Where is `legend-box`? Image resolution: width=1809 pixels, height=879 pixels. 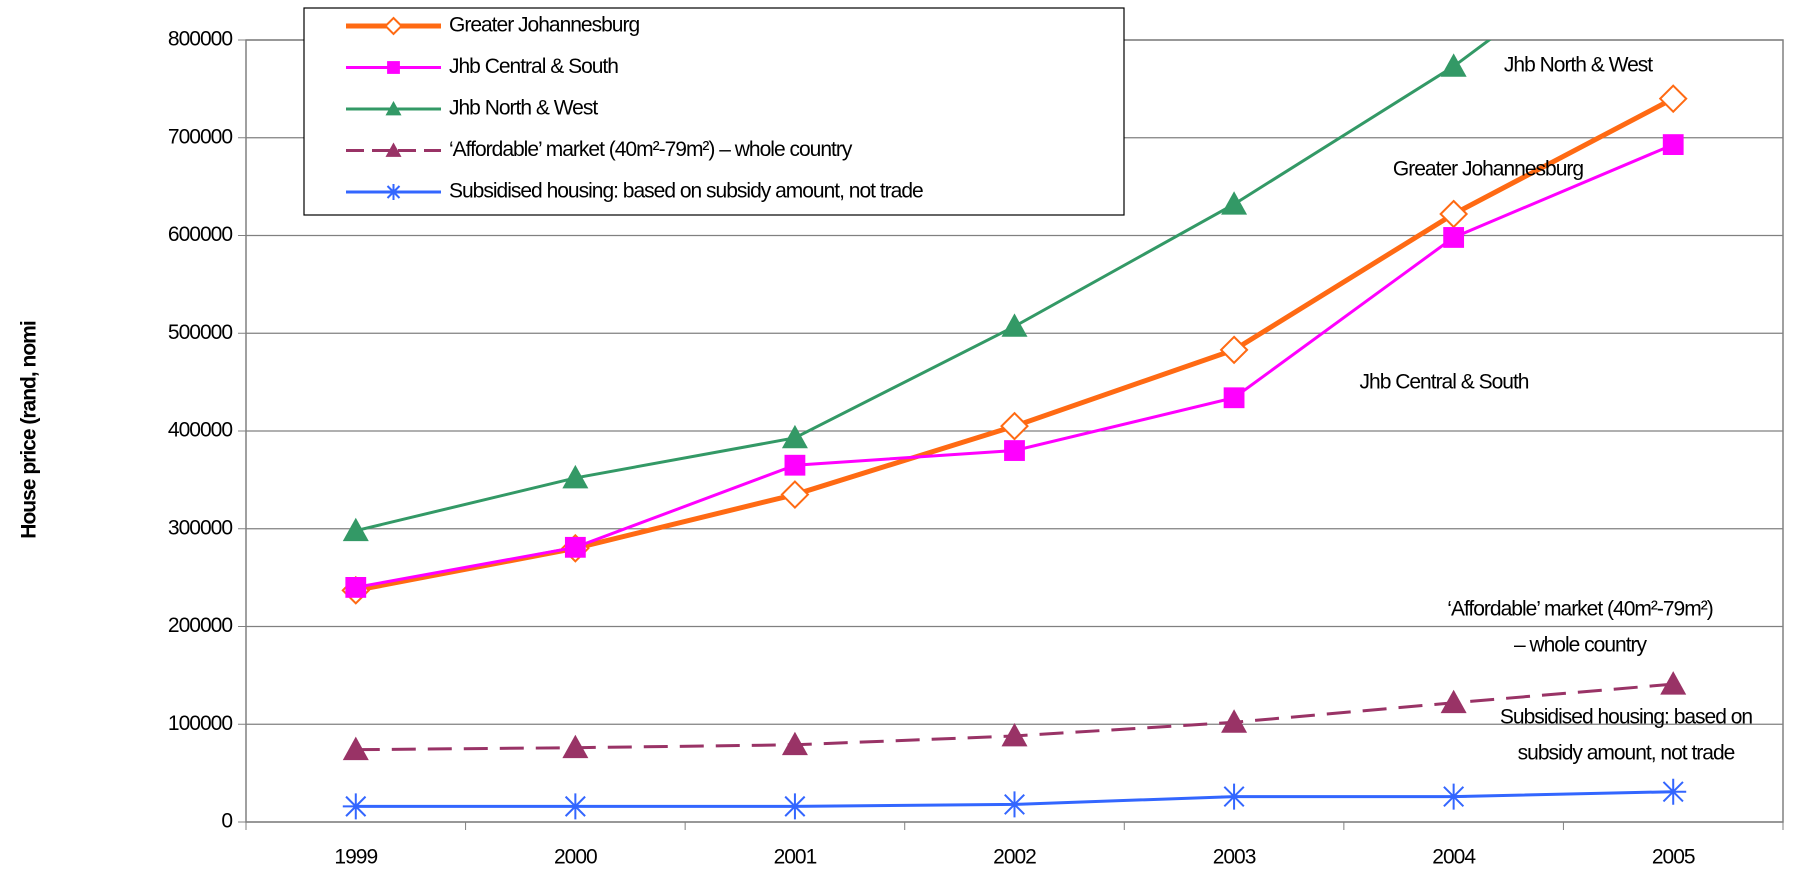
legend-box is located at coordinates (714, 111).